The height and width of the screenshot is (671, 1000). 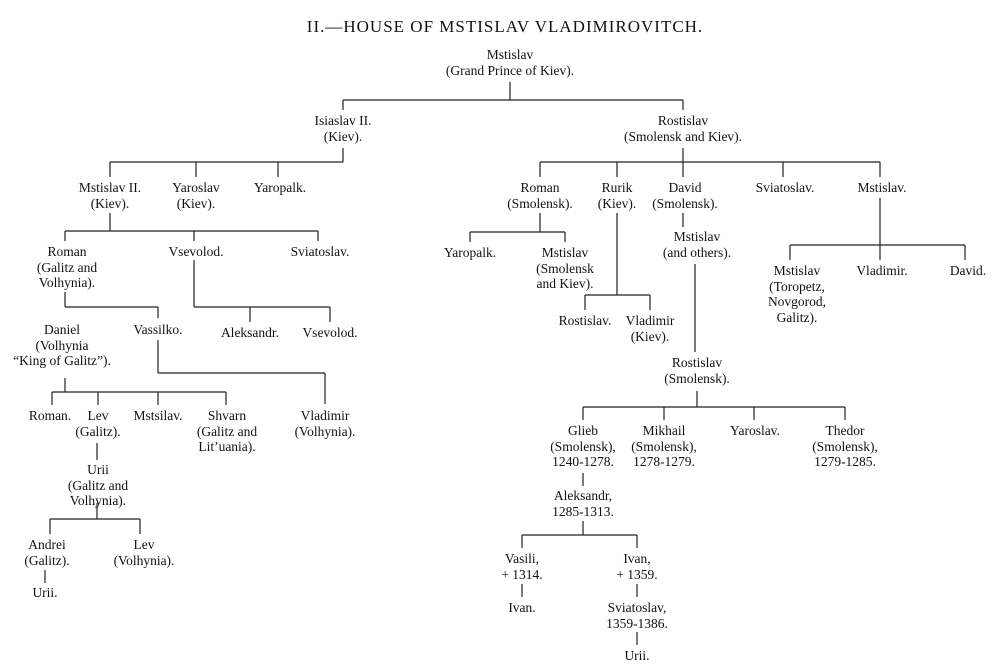 What do you see at coordinates (755, 430) in the screenshot?
I see `person-yaroslav-right: Yaroslav.` at bounding box center [755, 430].